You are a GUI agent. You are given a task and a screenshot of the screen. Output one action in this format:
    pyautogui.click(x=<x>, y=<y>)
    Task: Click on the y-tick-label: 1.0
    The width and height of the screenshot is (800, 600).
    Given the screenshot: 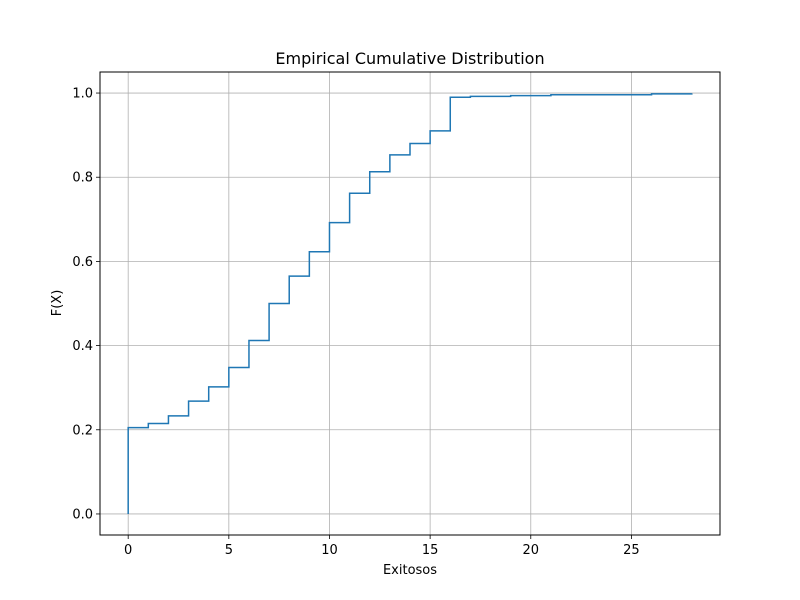 What is the action you would take?
    pyautogui.click(x=82, y=94)
    